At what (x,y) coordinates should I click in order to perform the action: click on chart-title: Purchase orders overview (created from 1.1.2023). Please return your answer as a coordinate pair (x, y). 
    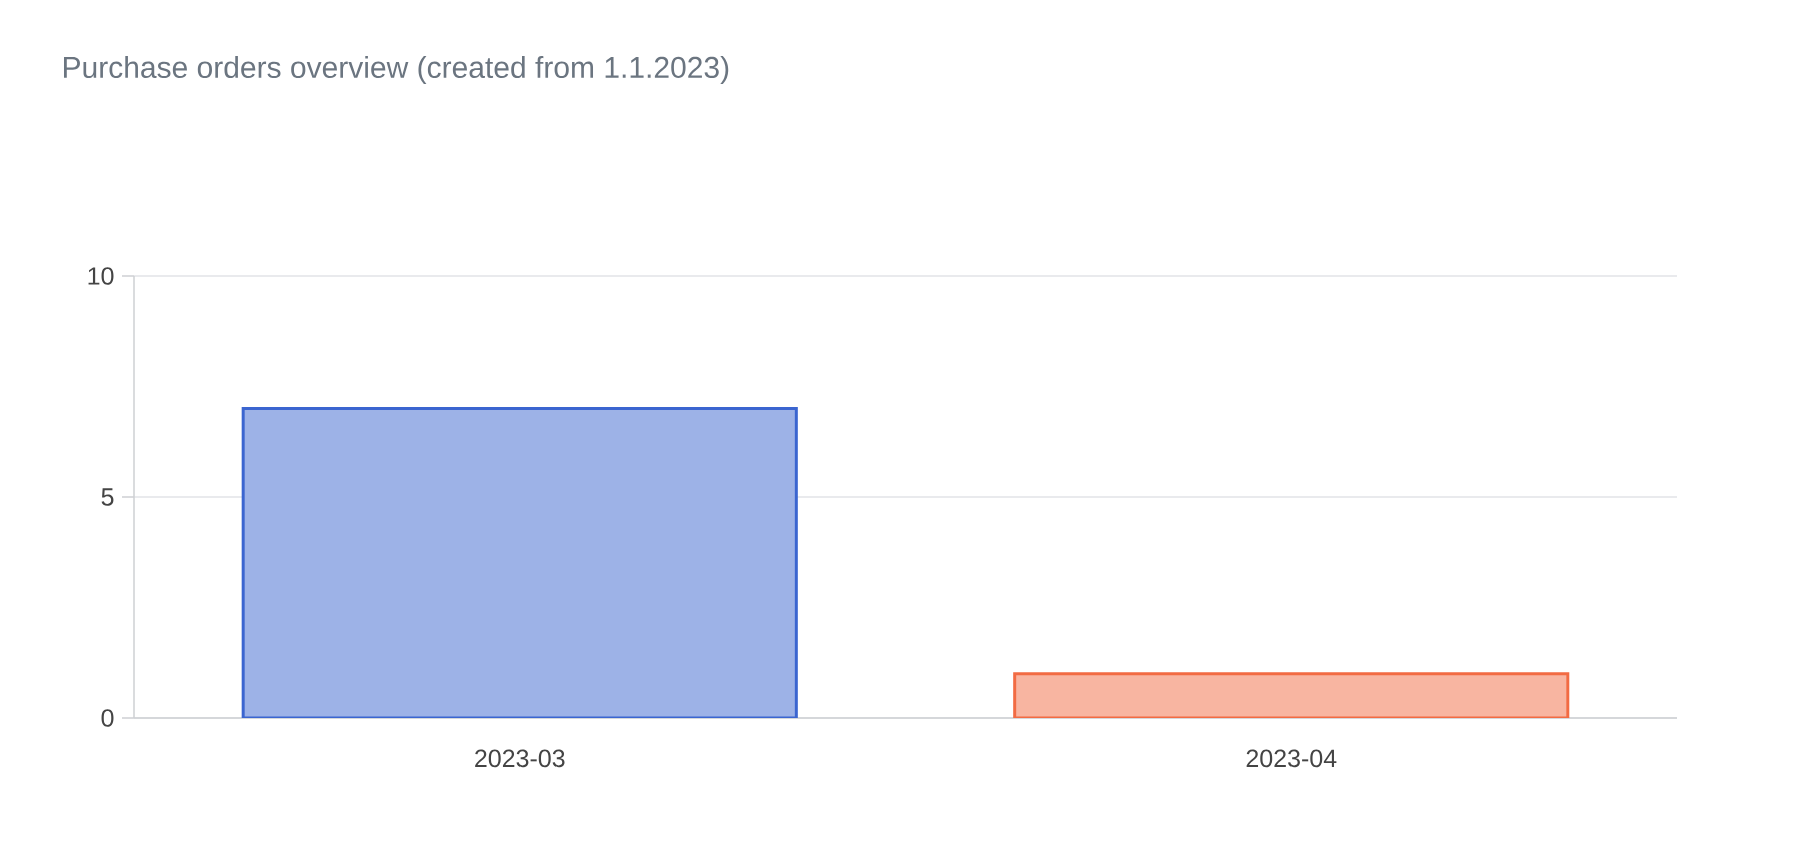
    Looking at the image, I should click on (396, 70).